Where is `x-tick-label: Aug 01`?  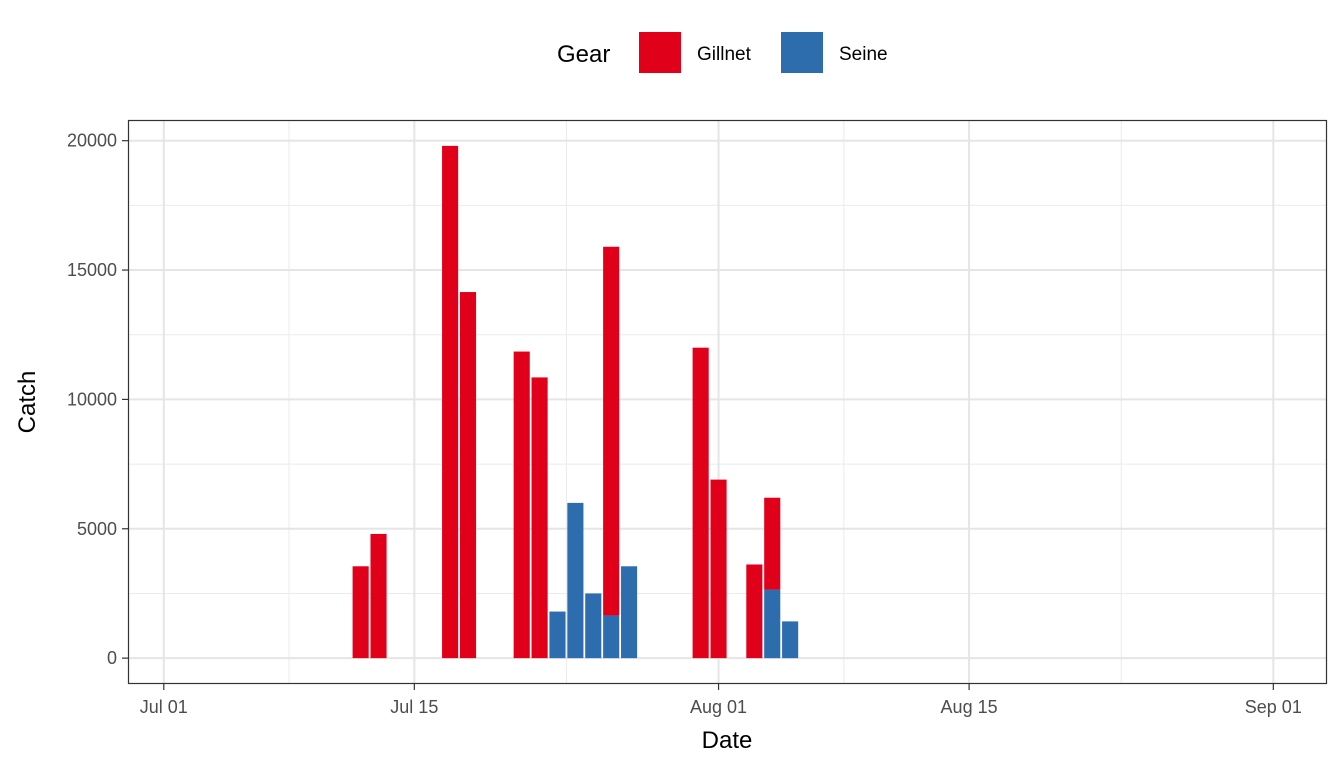 x-tick-label: Aug 01 is located at coordinates (718, 707).